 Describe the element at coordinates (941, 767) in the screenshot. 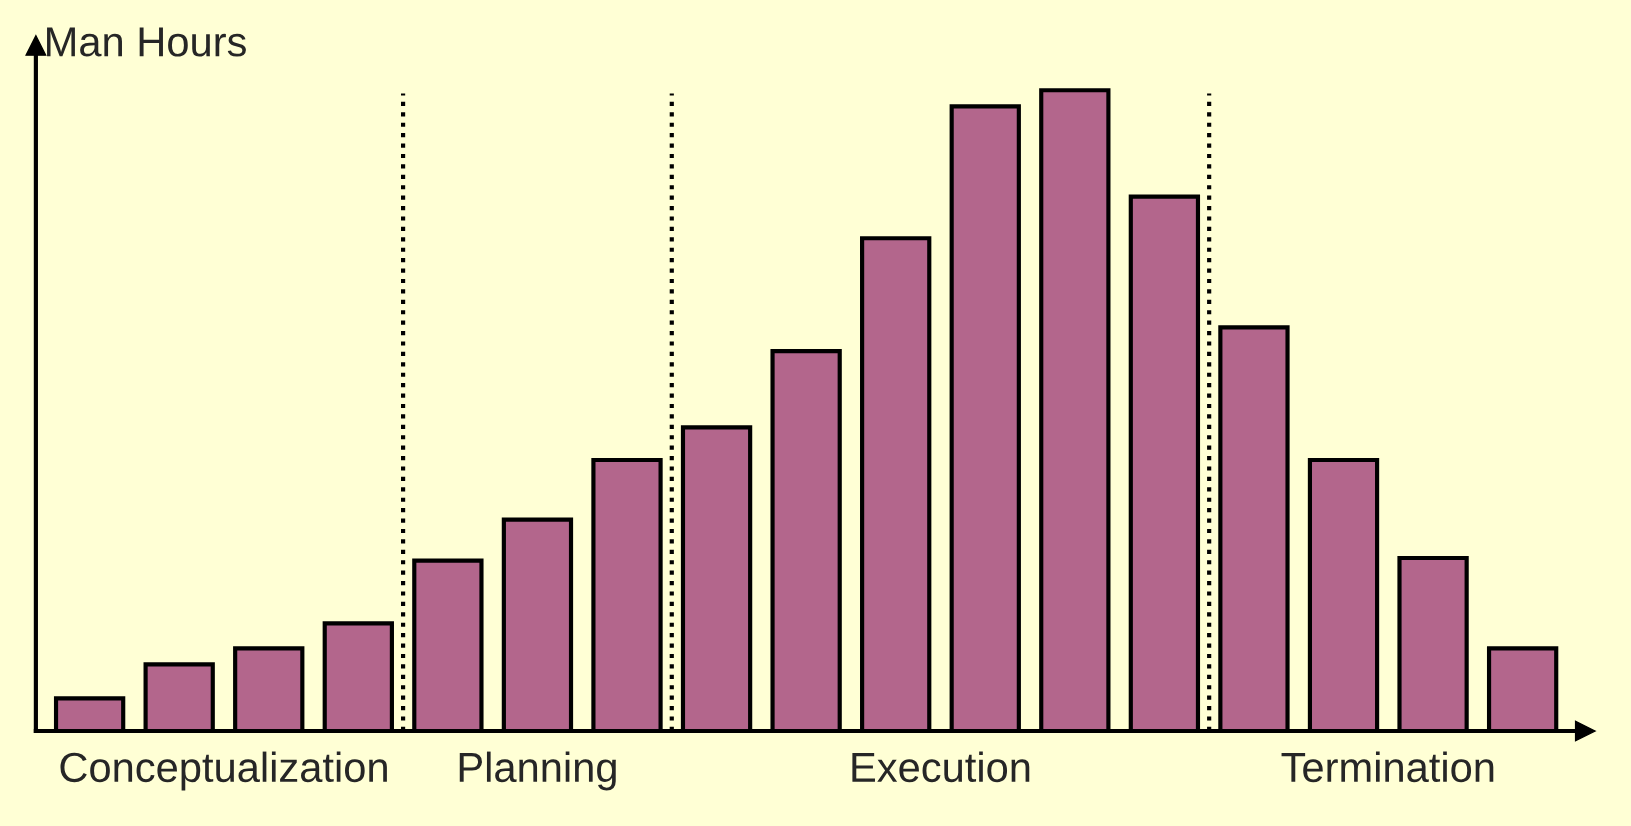

I see `text: Execution` at that location.